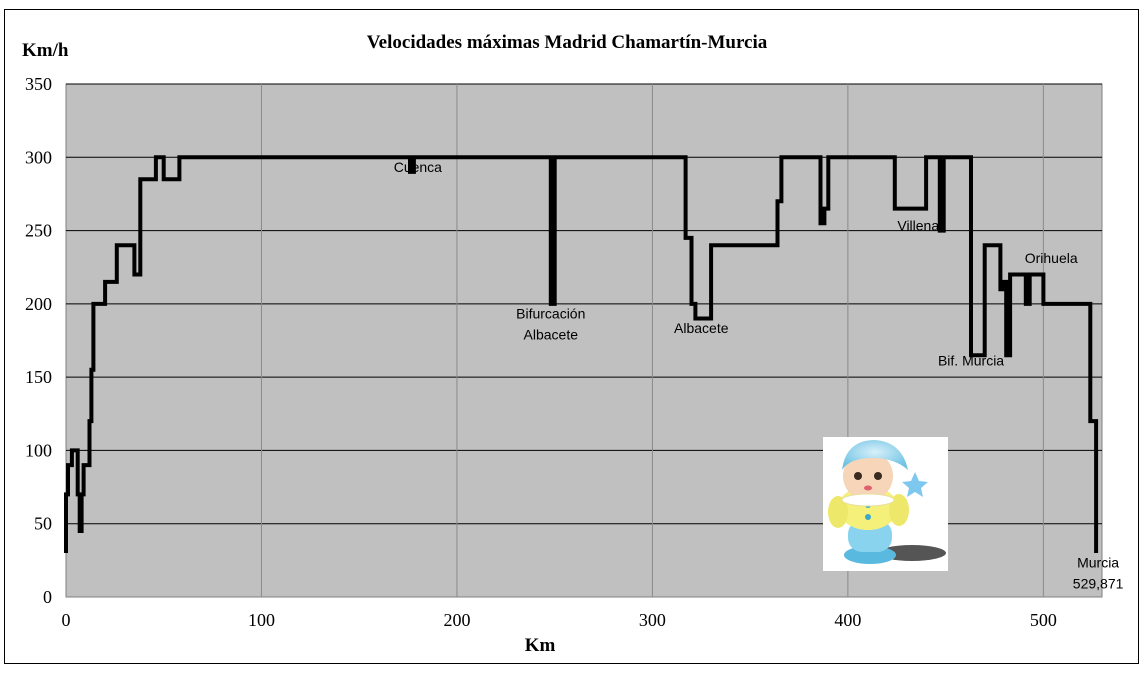 The width and height of the screenshot is (1144, 677). What do you see at coordinates (418, 167) in the screenshot?
I see `annotation-label: Cuenca` at bounding box center [418, 167].